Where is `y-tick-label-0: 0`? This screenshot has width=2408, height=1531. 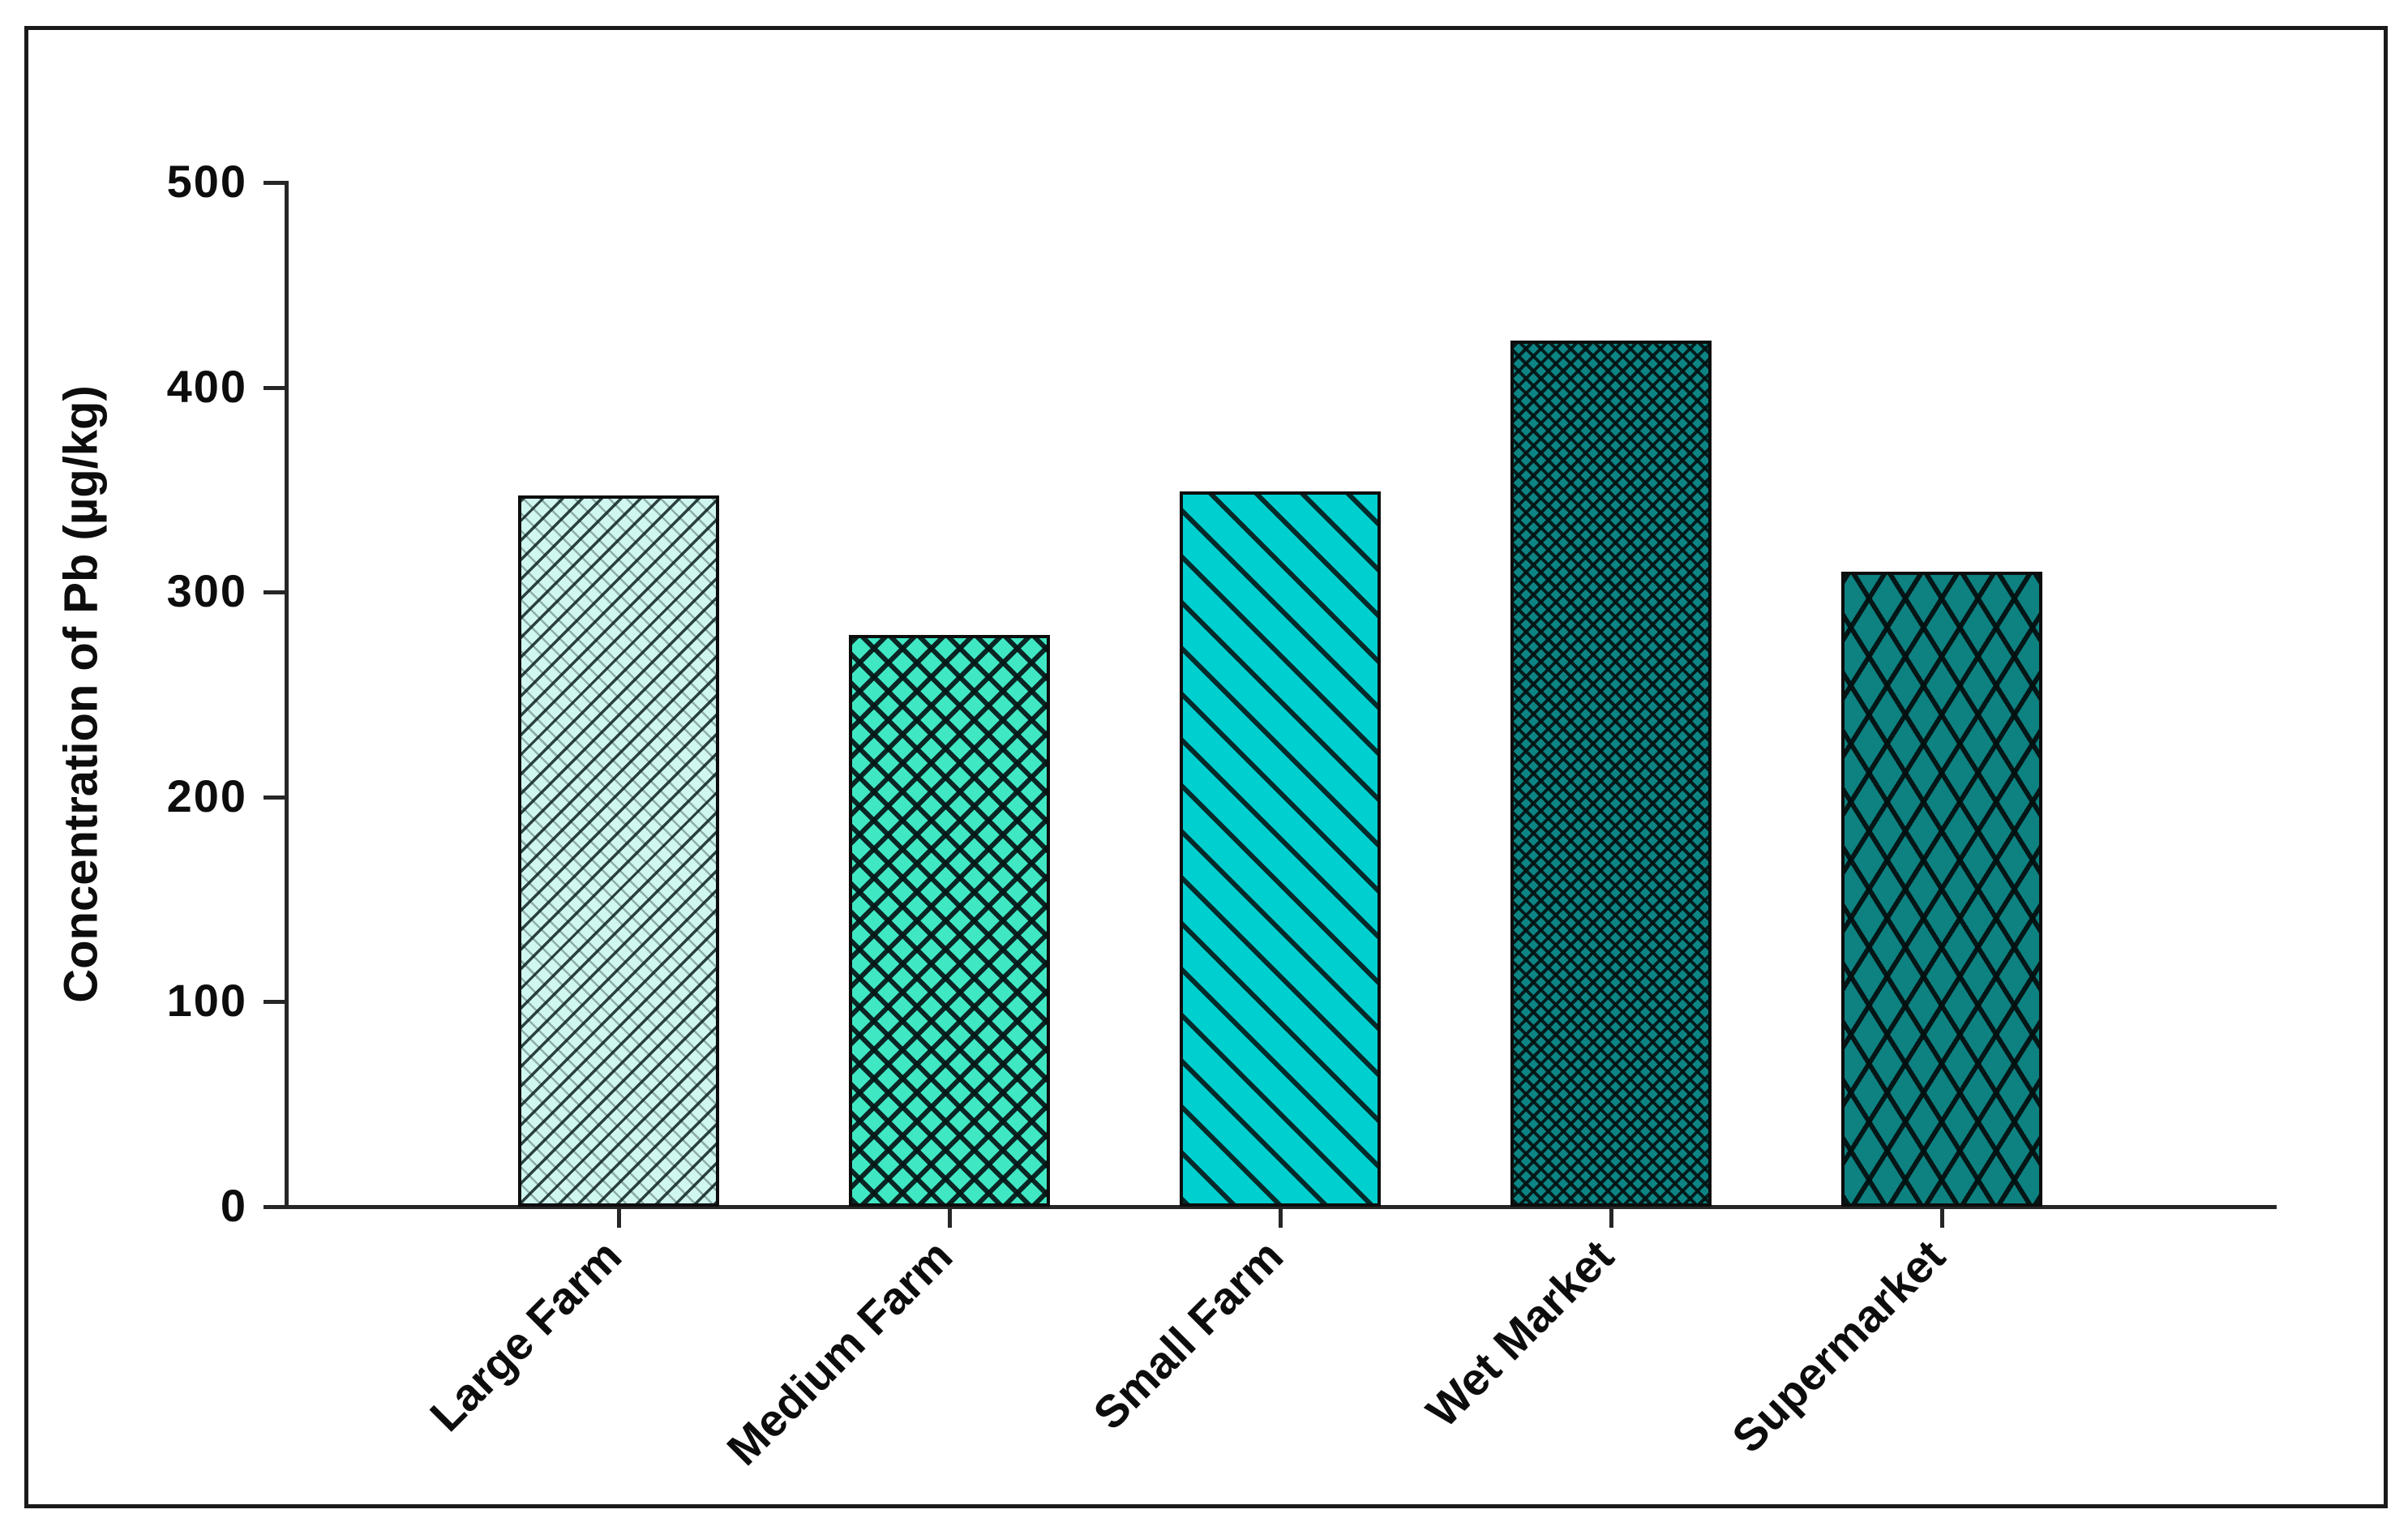
y-tick-label-0: 0 is located at coordinates (233, 1205).